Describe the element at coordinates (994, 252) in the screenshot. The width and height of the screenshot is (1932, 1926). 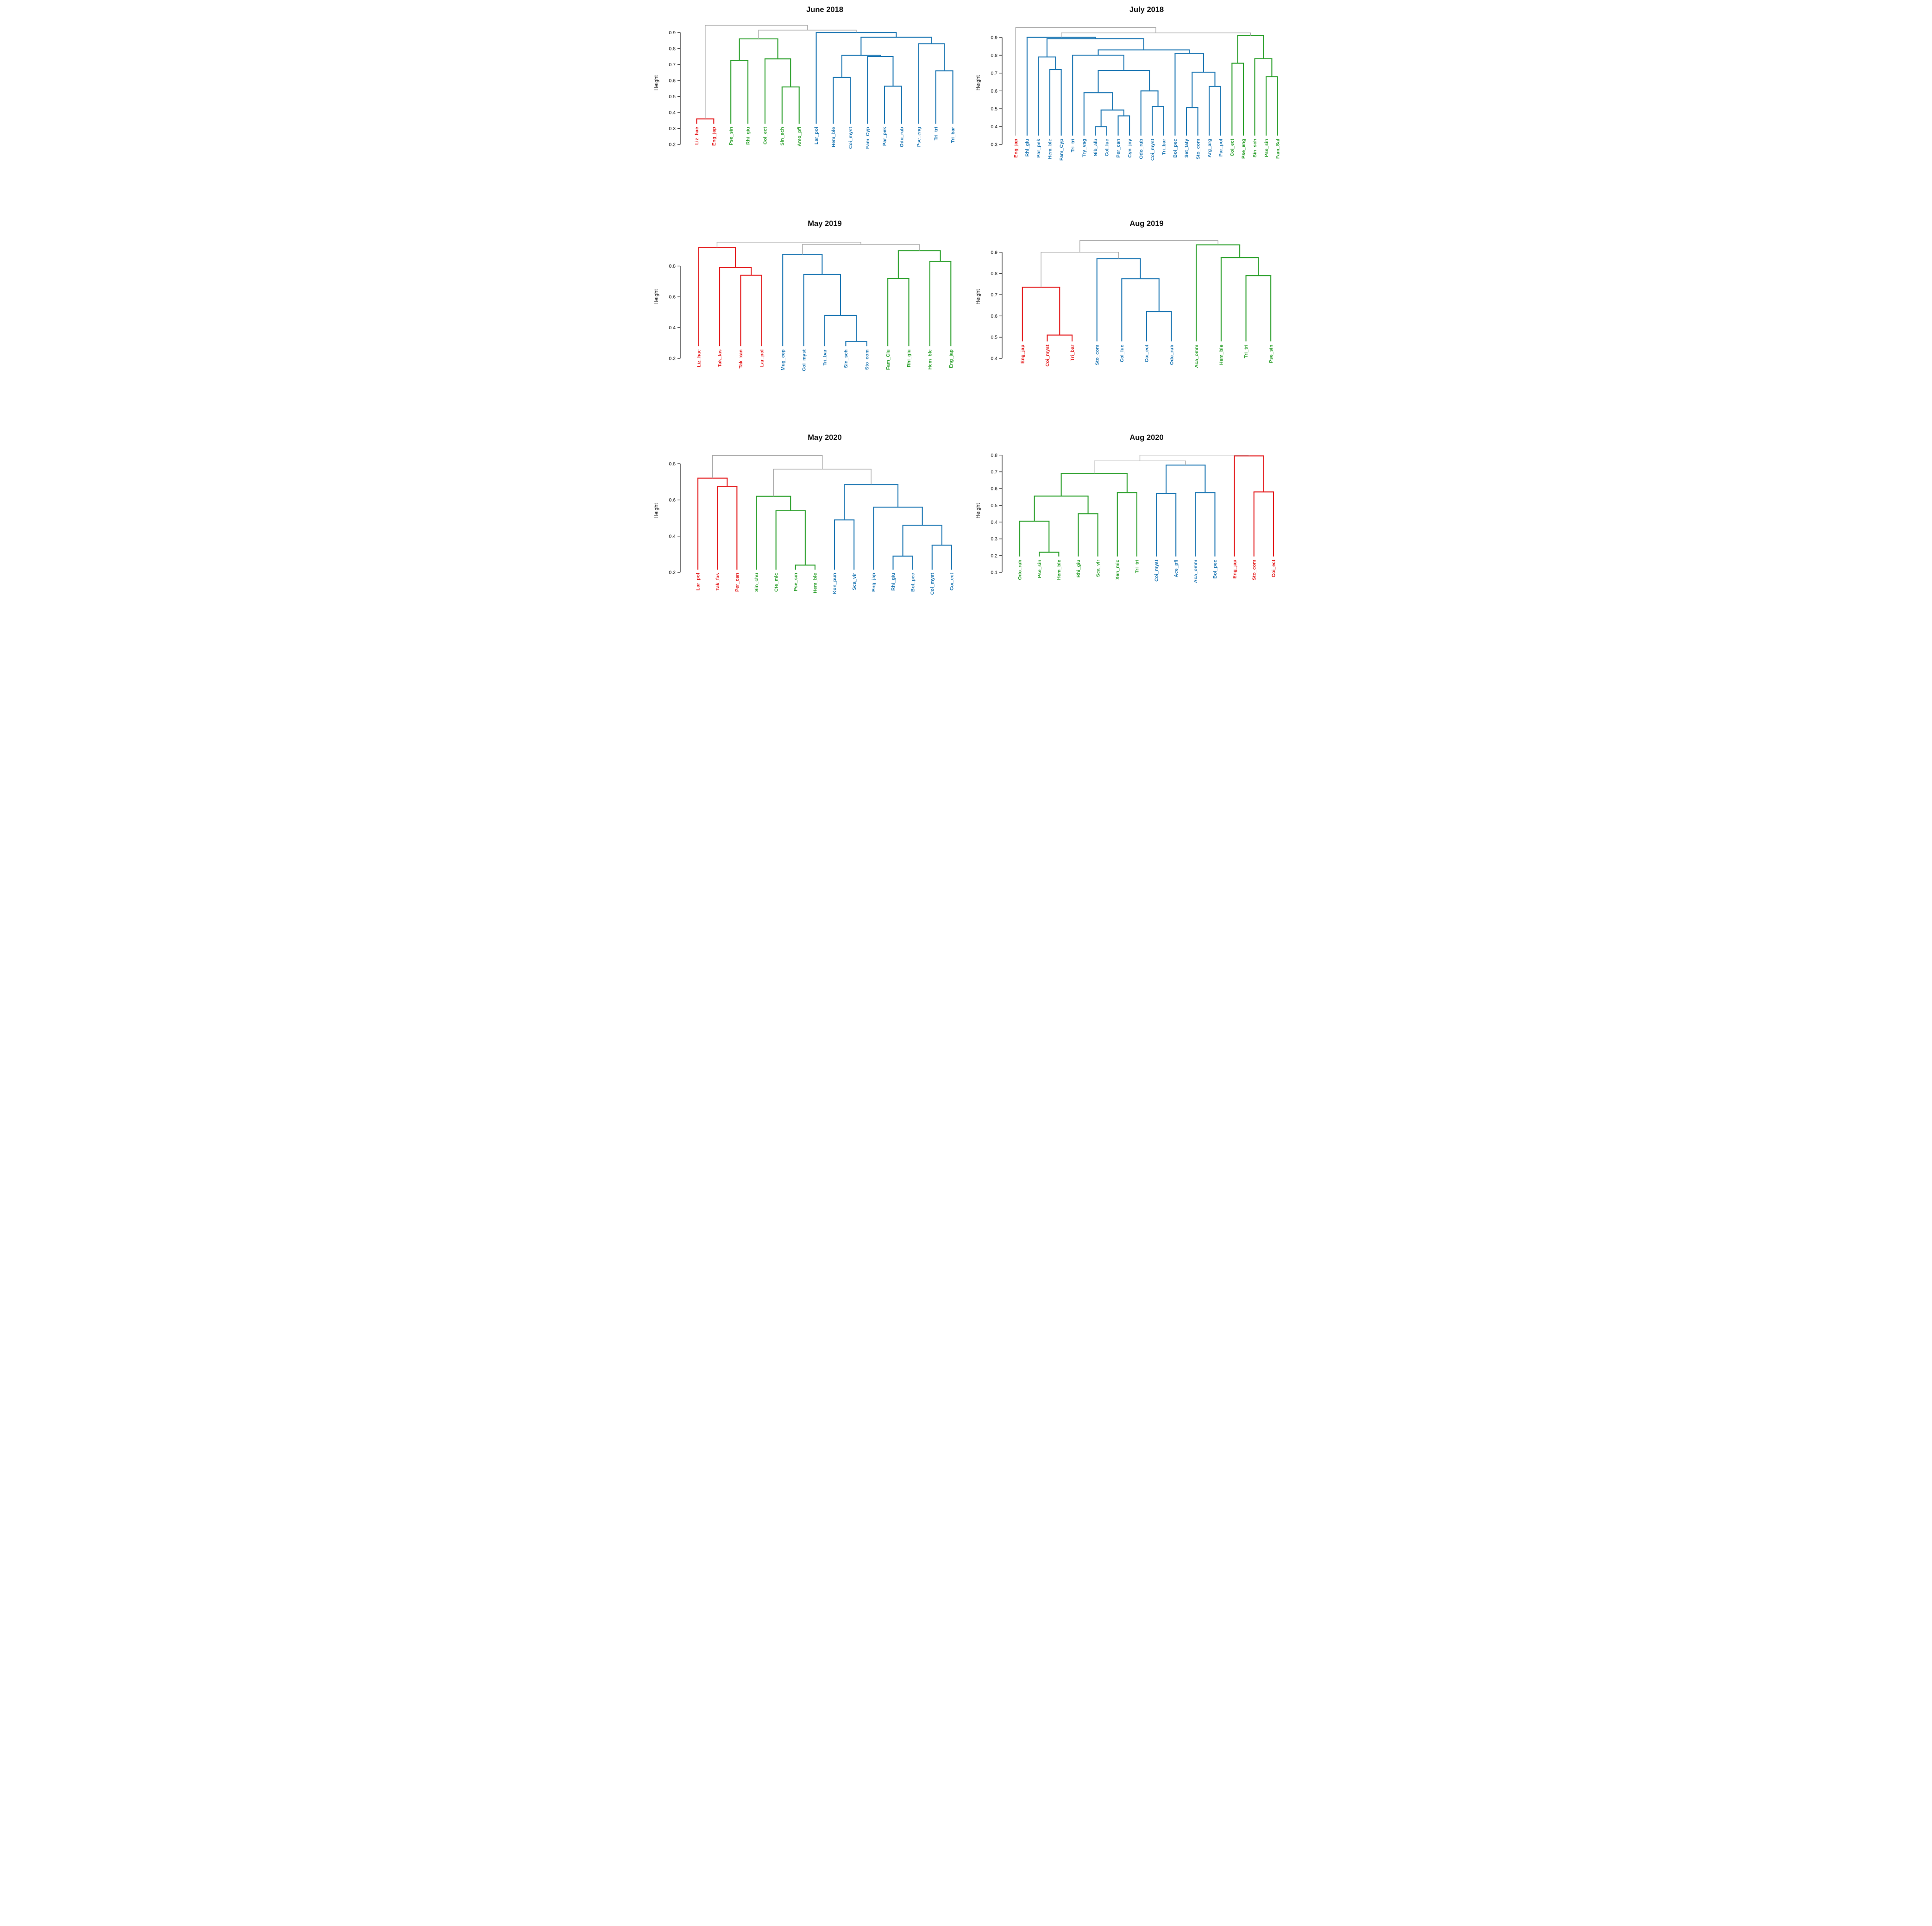
I see `y-tick-label: 0.9` at that location.